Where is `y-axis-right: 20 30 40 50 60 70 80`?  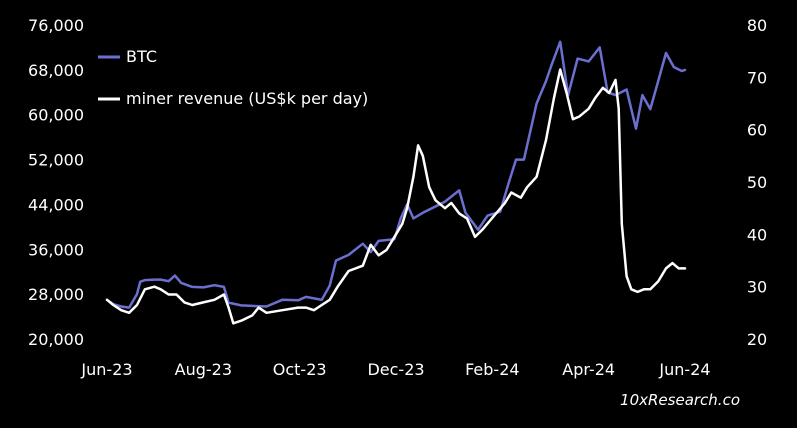
y-axis-right: 20 30 40 50 60 70 80 is located at coordinates (757, 182).